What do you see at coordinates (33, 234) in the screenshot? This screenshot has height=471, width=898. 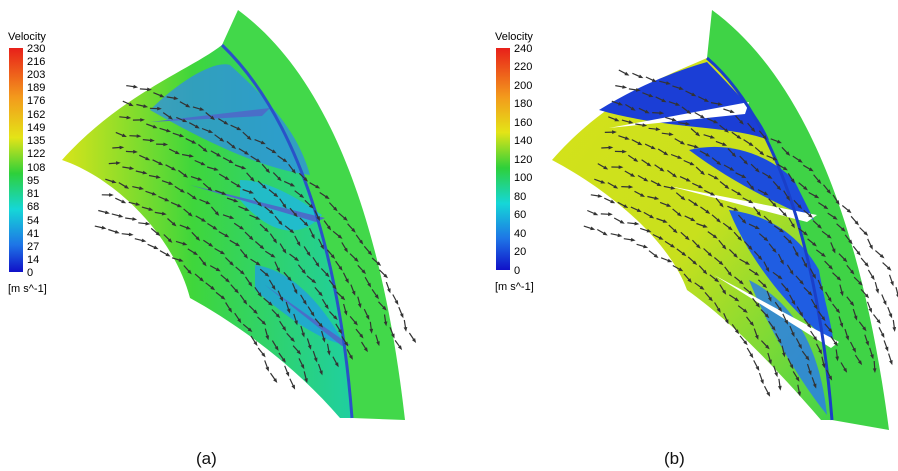 I see `tick-label: 41` at bounding box center [33, 234].